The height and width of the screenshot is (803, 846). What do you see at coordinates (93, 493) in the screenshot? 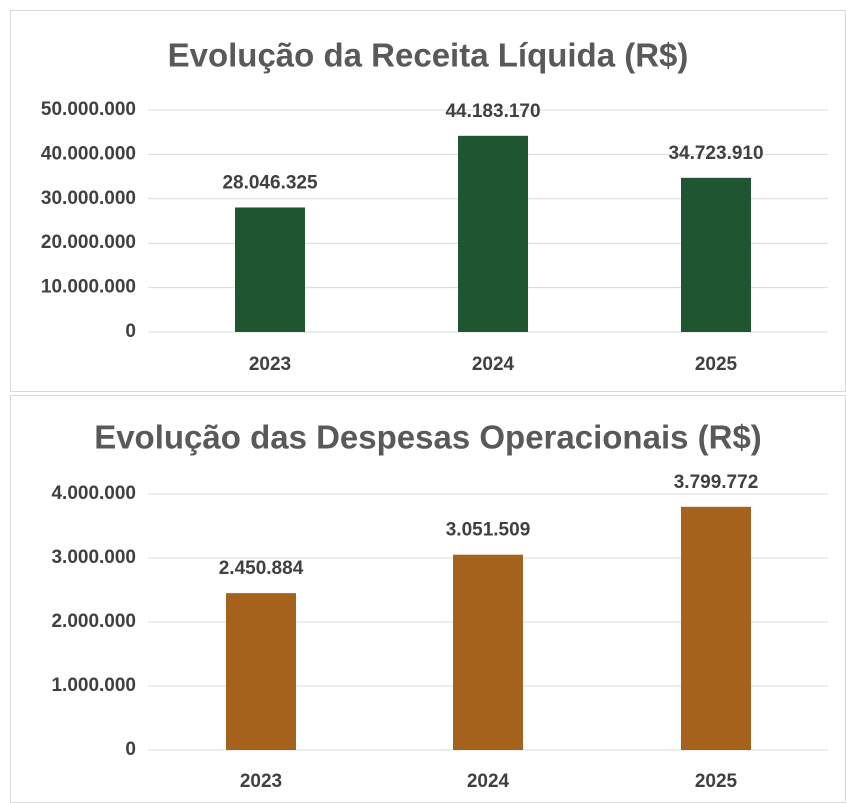
I see `y-tick-label: 4.000.000` at bounding box center [93, 493].